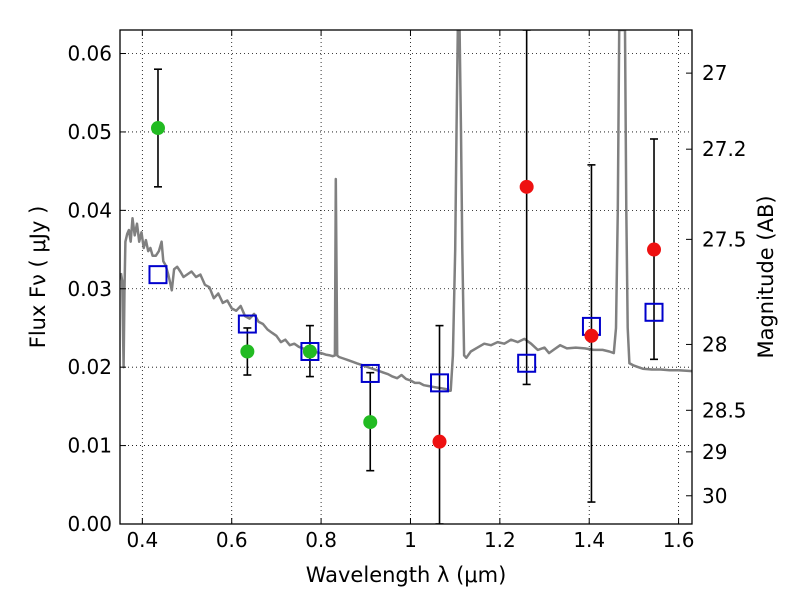 The width and height of the screenshot is (800, 600). Describe the element at coordinates (714, 73) in the screenshot. I see `y2-tick-label: 27` at that location.